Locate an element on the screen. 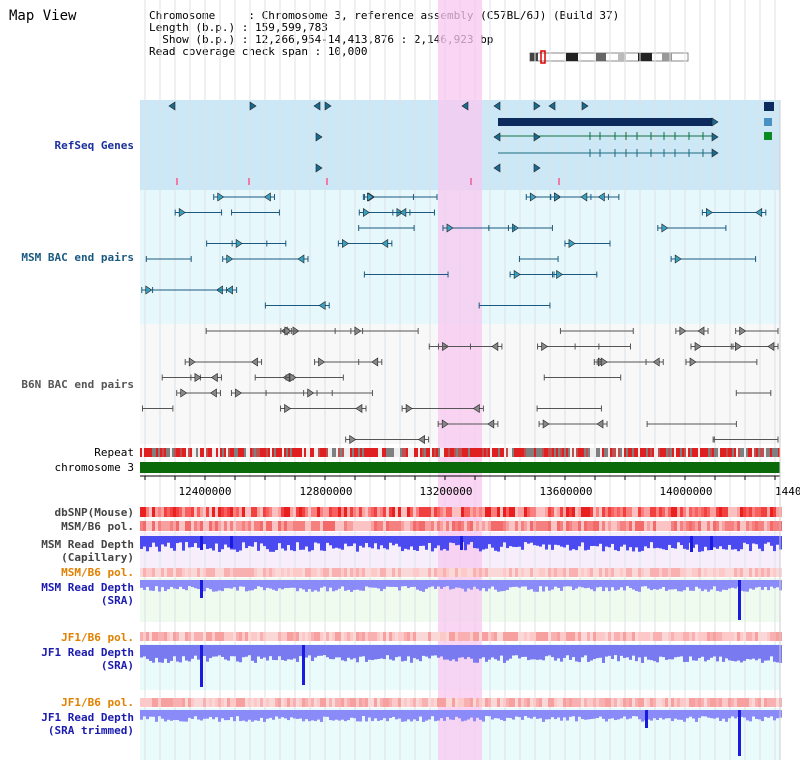 This screenshot has height=760, width=800. repeat-label: Repeat is located at coordinates (114, 452).